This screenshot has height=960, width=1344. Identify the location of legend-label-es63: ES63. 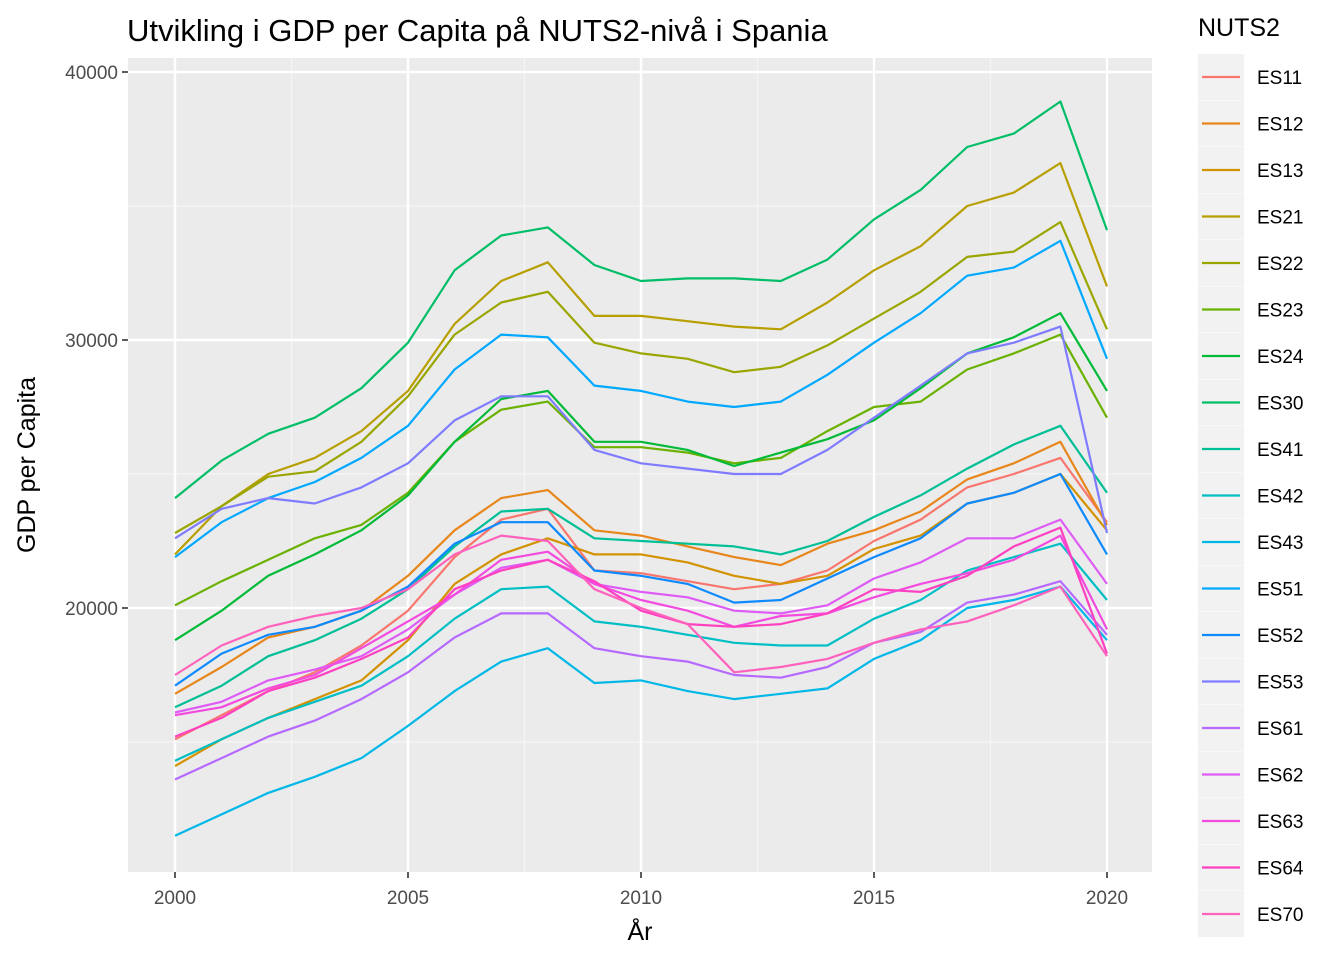
(1280, 822).